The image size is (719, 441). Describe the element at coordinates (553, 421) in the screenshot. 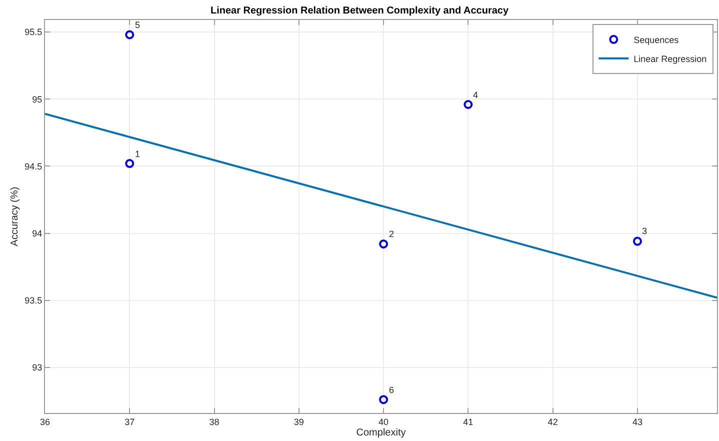

I see `x-tick-label: 42` at that location.